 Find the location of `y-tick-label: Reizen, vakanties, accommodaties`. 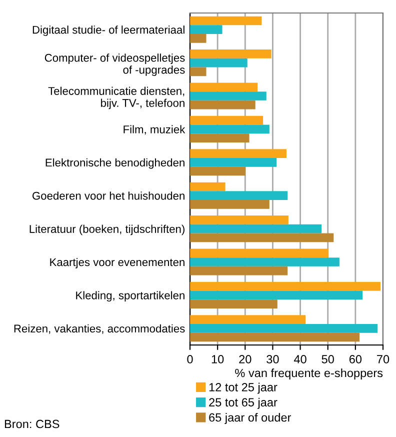

y-tick-label: Reizen, vakanties, accommodaties is located at coordinates (99, 329).